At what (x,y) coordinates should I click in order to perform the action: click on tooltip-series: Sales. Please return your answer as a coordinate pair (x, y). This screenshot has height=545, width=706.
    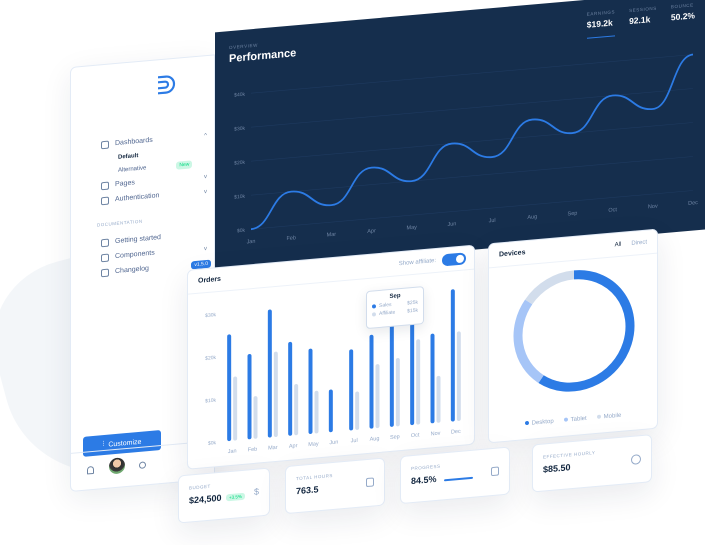
    Looking at the image, I should click on (382, 306).